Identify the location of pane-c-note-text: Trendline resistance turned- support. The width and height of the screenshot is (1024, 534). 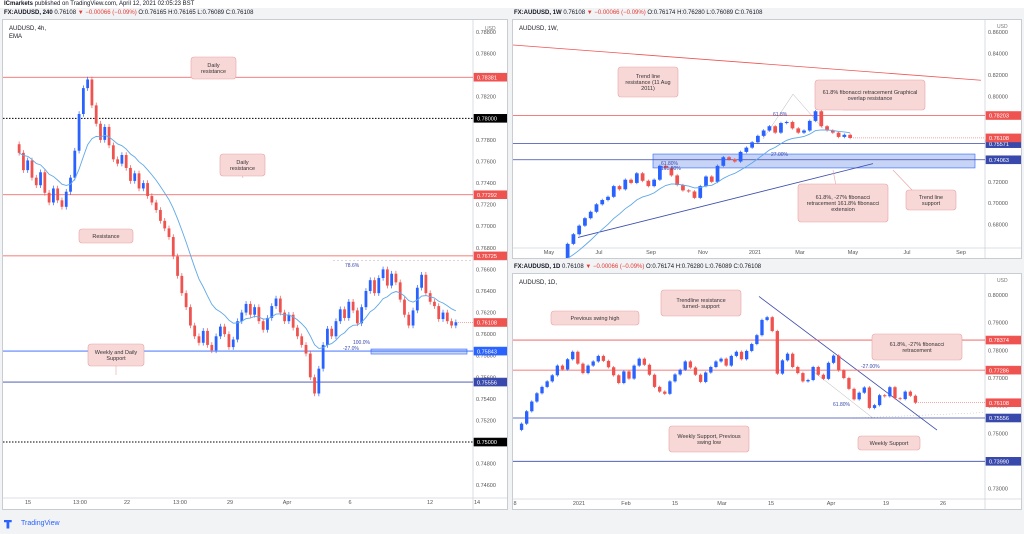
(700, 304).